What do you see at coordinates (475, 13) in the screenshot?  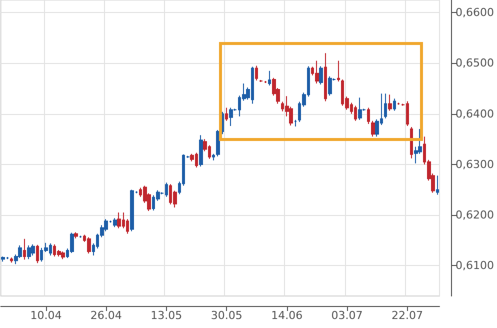 I see `y-tick-label: 0,6600` at bounding box center [475, 13].